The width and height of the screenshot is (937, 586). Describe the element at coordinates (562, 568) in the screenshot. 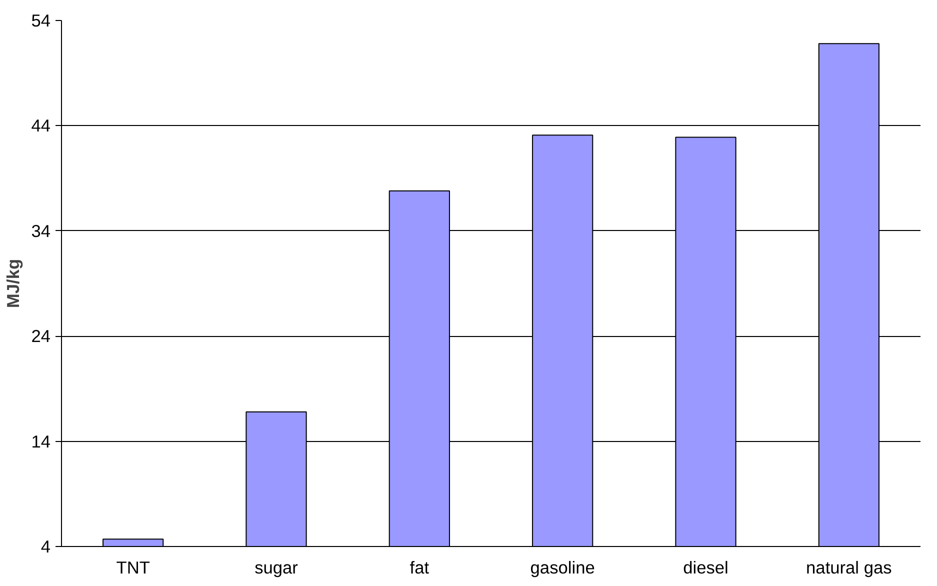

I see `x-tick-label: gasoline` at that location.